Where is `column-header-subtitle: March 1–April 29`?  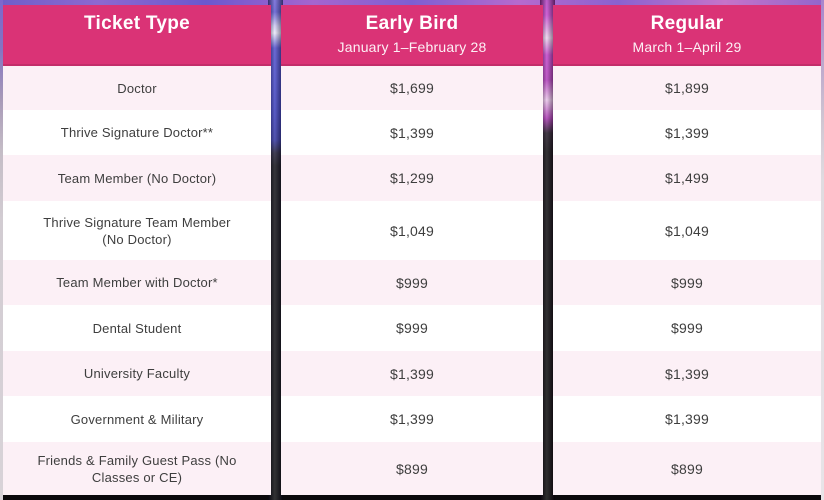 column-header-subtitle: March 1–April 29 is located at coordinates (687, 47).